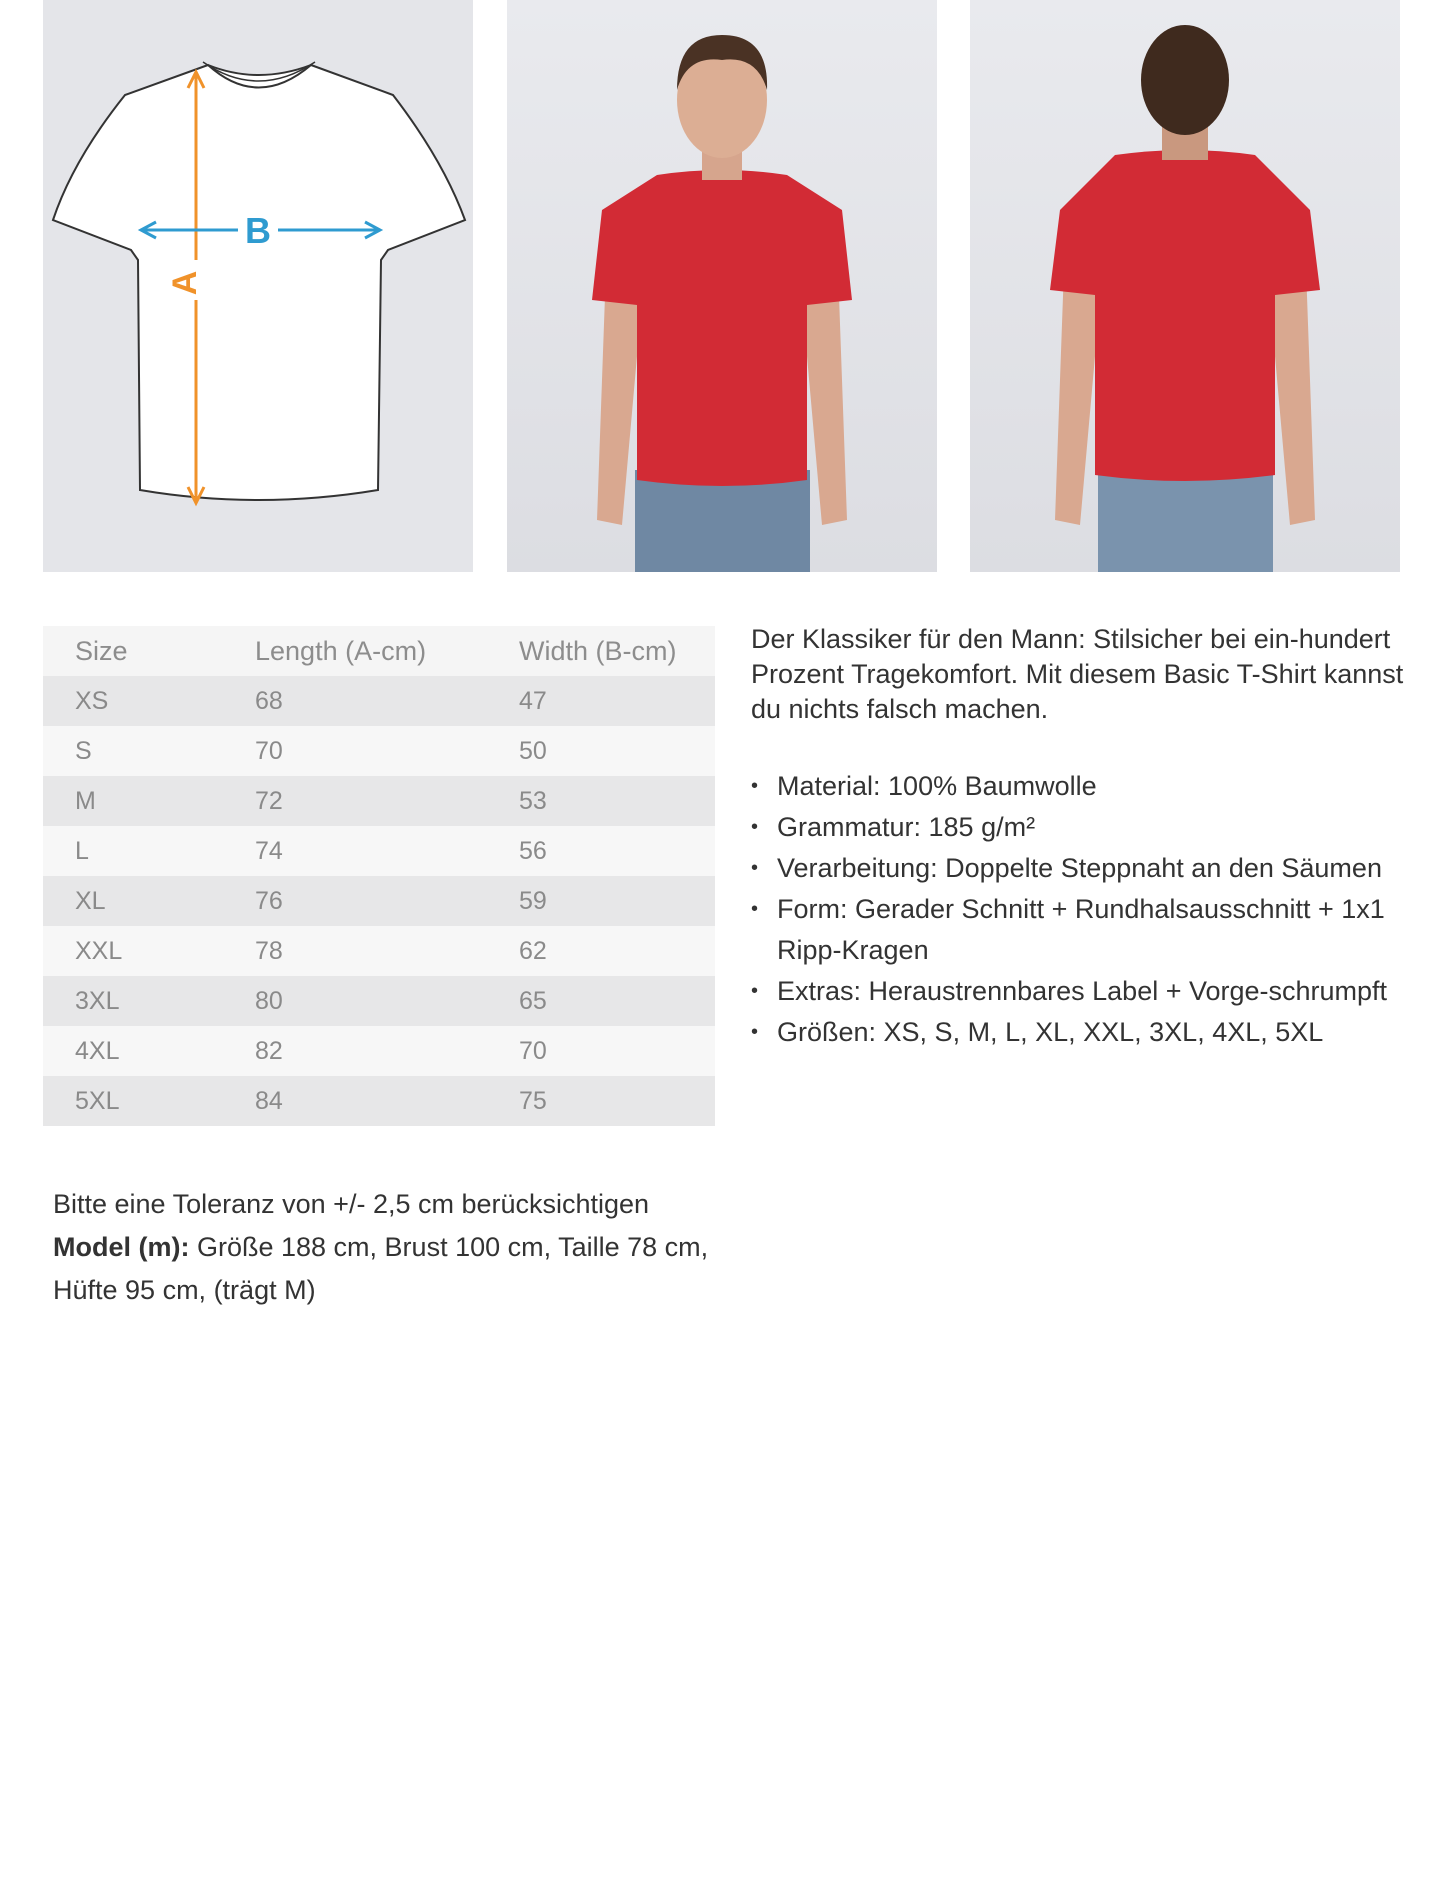 Image resolution: width=1445 pixels, height=1886 pixels. What do you see at coordinates (533, 700) in the screenshot?
I see `width-cell: 47` at bounding box center [533, 700].